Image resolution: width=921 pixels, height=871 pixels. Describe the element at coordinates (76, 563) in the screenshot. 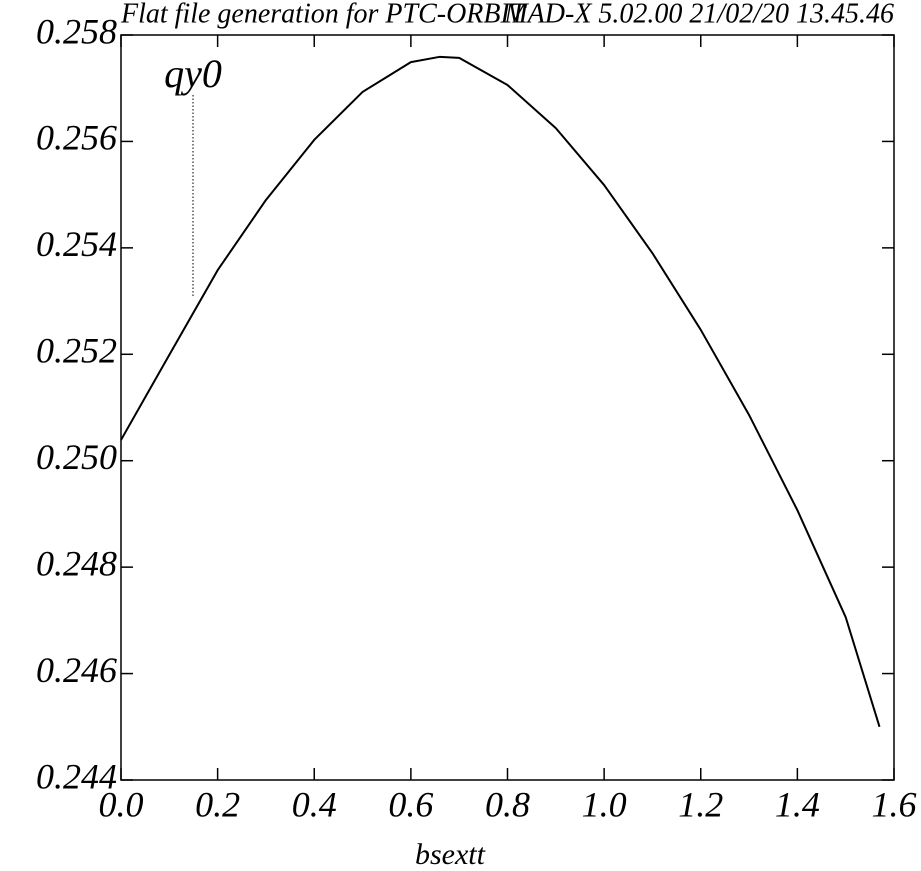

I see `y-tick-label: 0.248` at that location.